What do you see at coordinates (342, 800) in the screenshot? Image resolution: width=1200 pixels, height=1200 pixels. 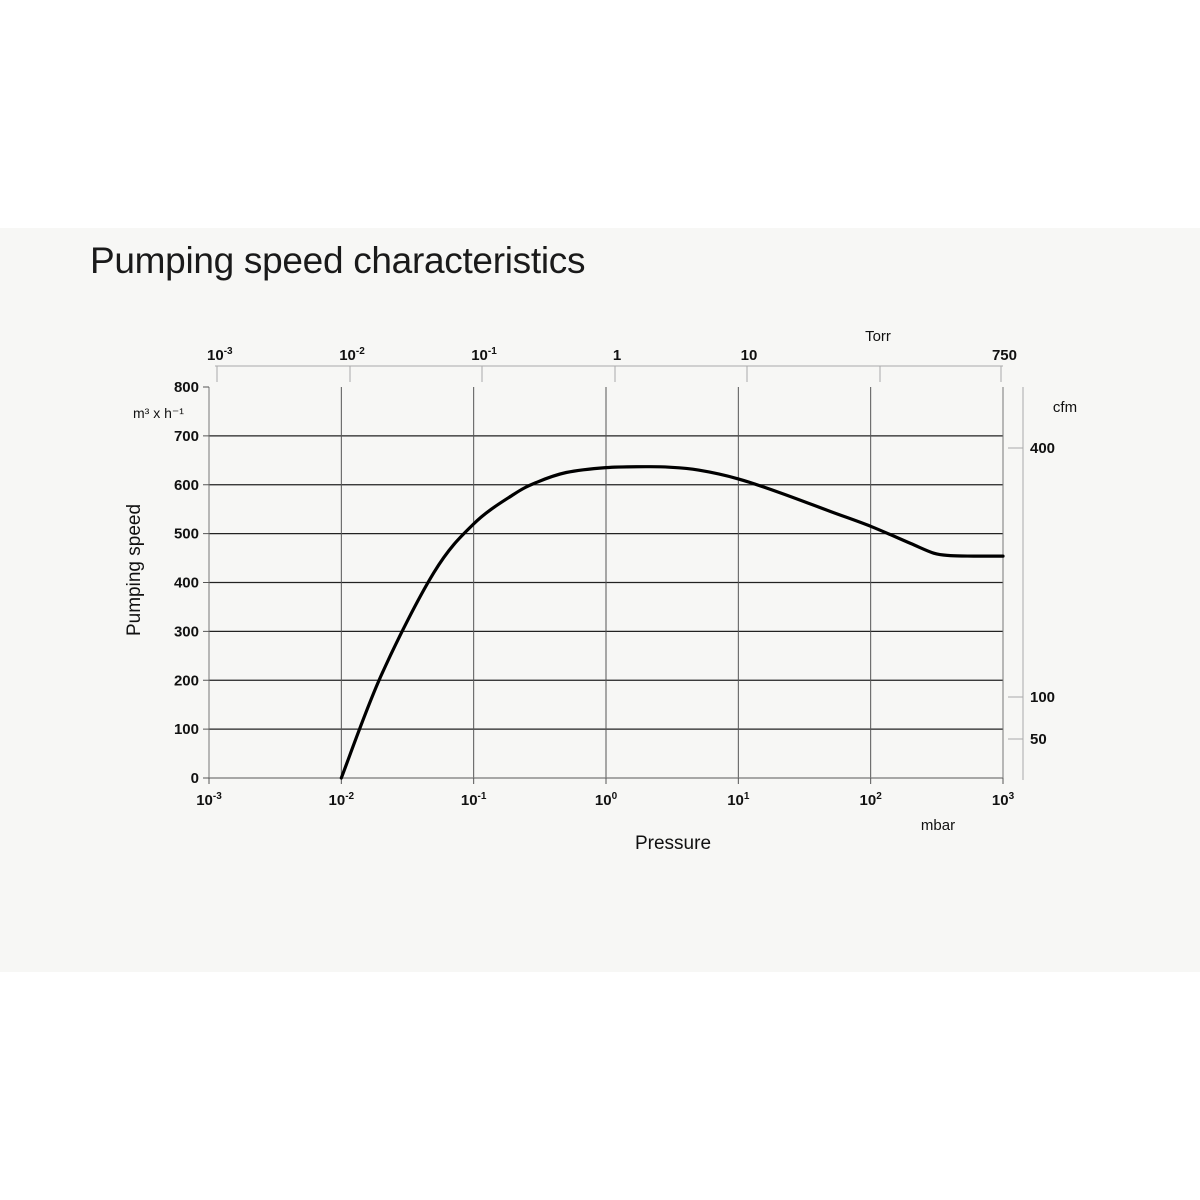 I see `x-tick-label: 10⁻²` at bounding box center [342, 800].